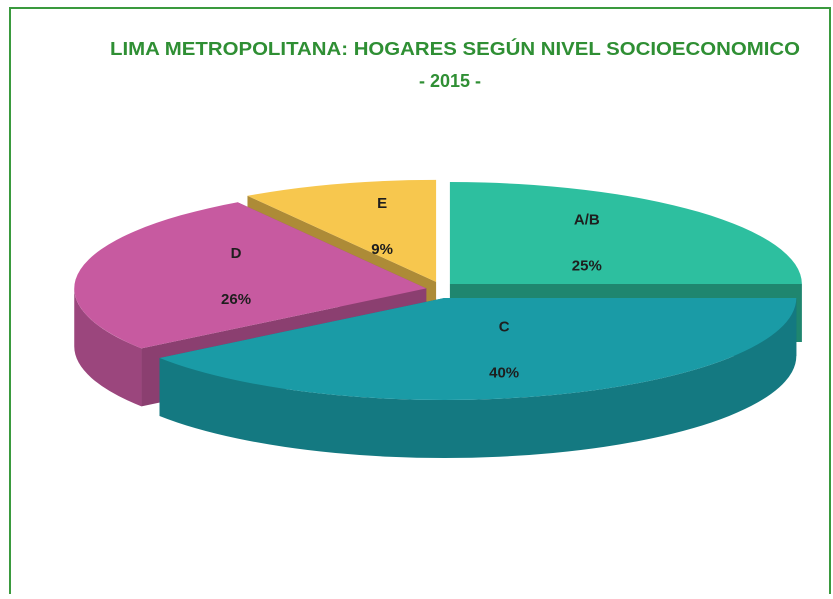  Describe the element at coordinates (382, 203) in the screenshot. I see `slice-label: E` at that location.